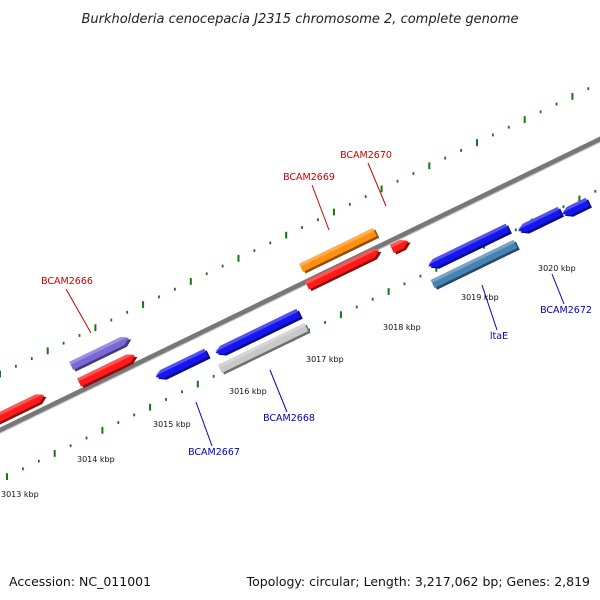  I want to click on scale-label: 3013 kbp, so click(20, 494).